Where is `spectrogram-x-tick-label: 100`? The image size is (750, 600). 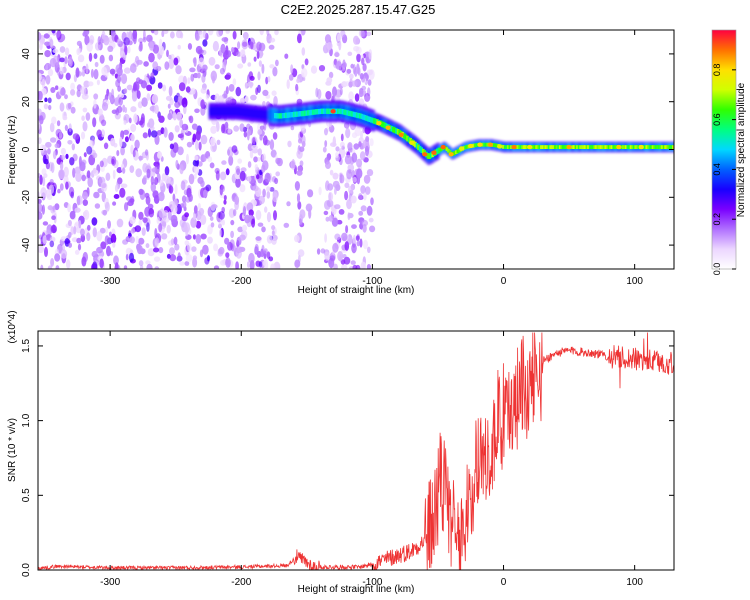 spectrogram-x-tick-label: 100 is located at coordinates (634, 281).